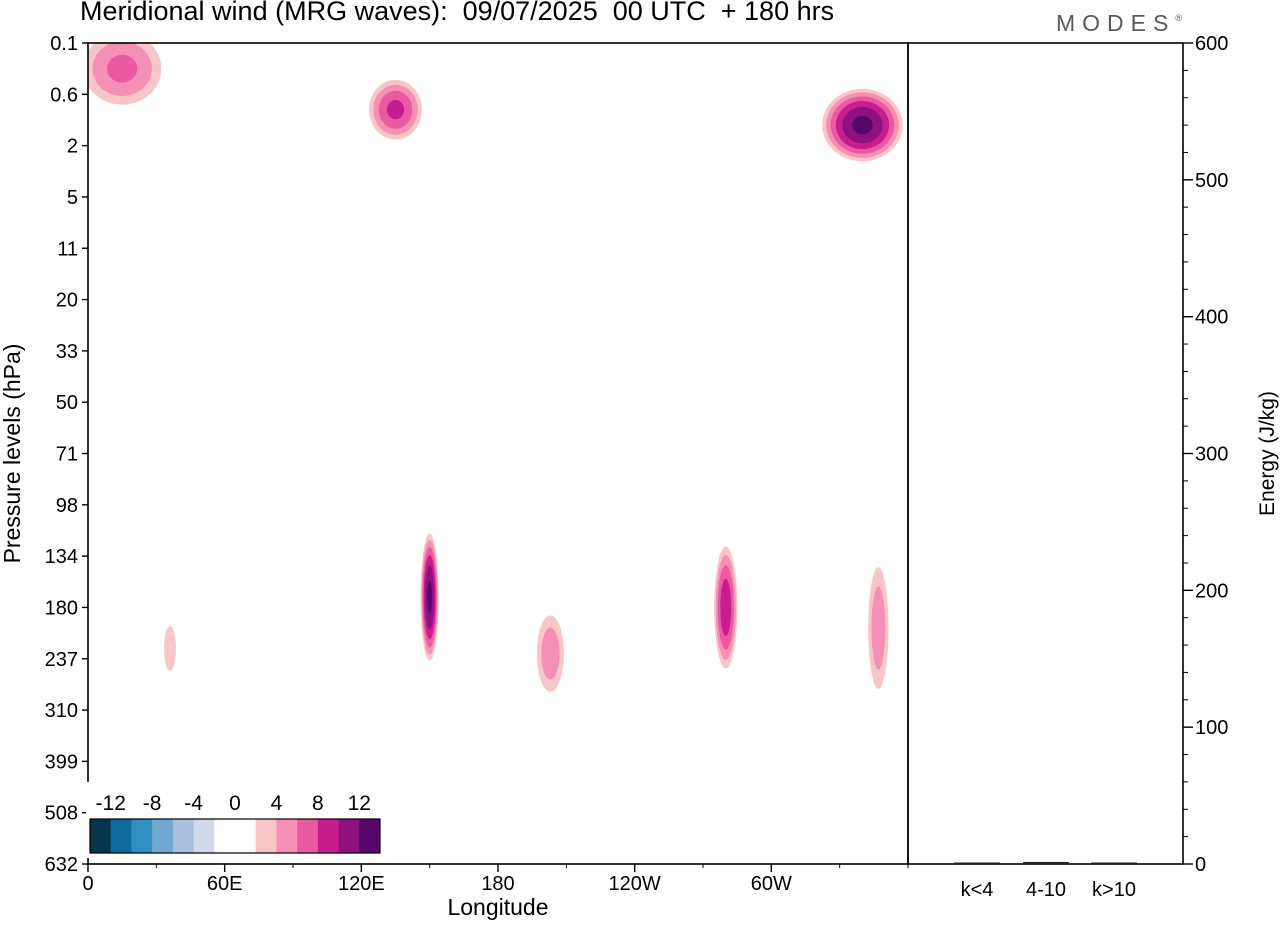 This screenshot has width=1280, height=930. What do you see at coordinates (1116, 23) in the screenshot?
I see `logo-text: MODES` at bounding box center [1116, 23].